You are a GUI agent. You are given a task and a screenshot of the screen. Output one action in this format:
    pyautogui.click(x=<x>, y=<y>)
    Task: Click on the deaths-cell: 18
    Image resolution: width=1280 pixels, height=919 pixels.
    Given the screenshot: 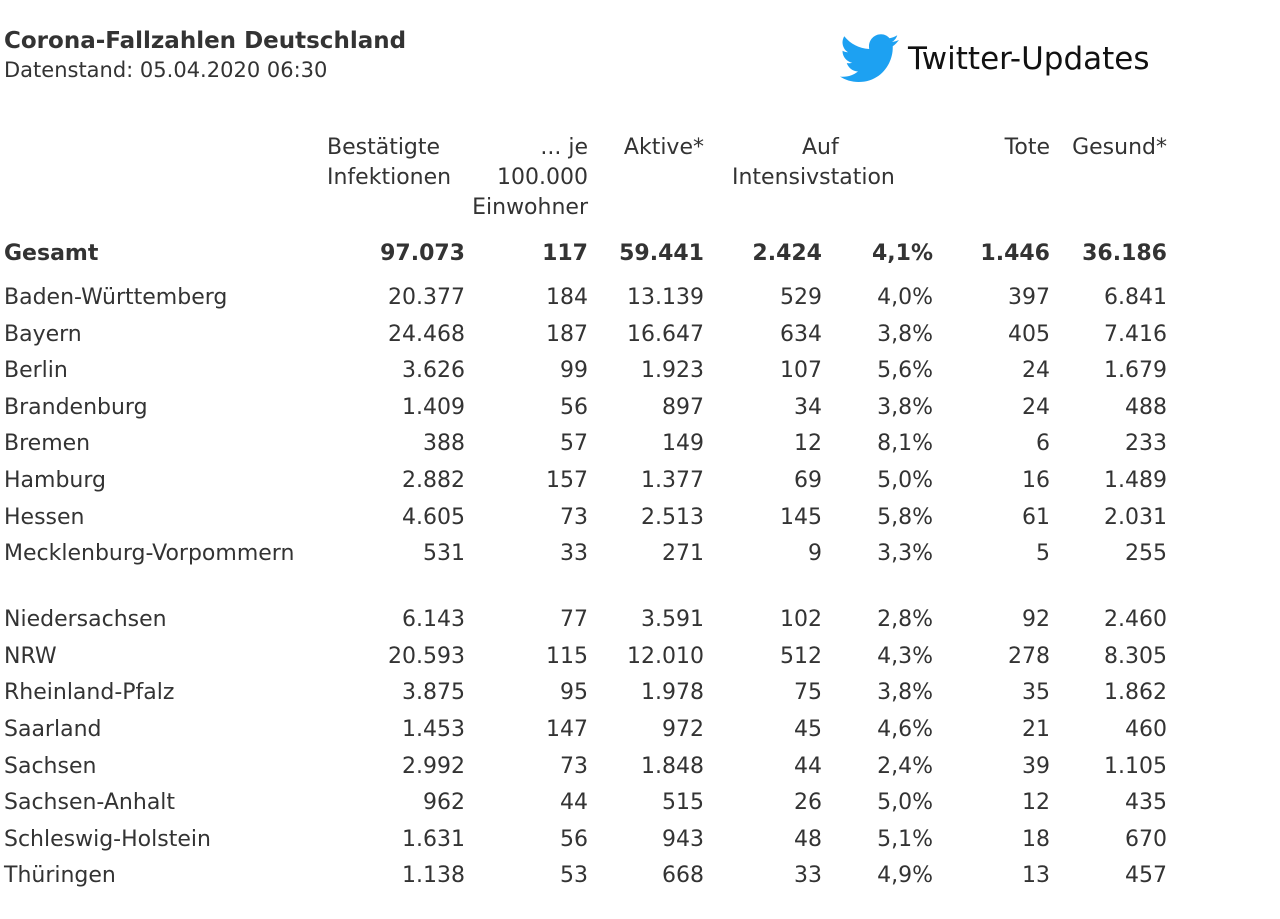 What is the action you would take?
    pyautogui.click(x=1036, y=839)
    